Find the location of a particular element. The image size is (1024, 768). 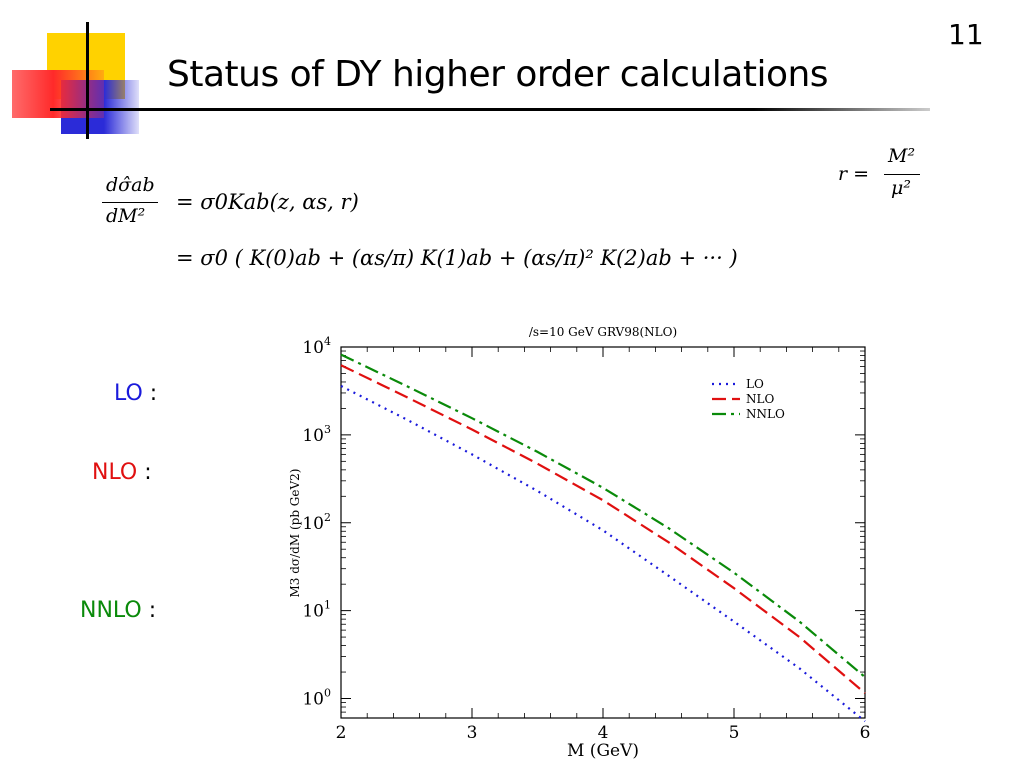

side-label-nnlo-text: NNLO is located at coordinates (111, 610).